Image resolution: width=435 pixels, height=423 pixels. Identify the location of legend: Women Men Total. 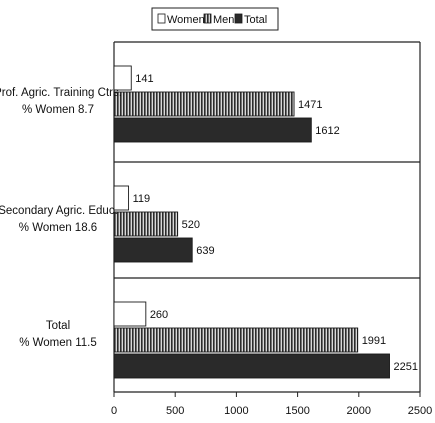
(215, 19).